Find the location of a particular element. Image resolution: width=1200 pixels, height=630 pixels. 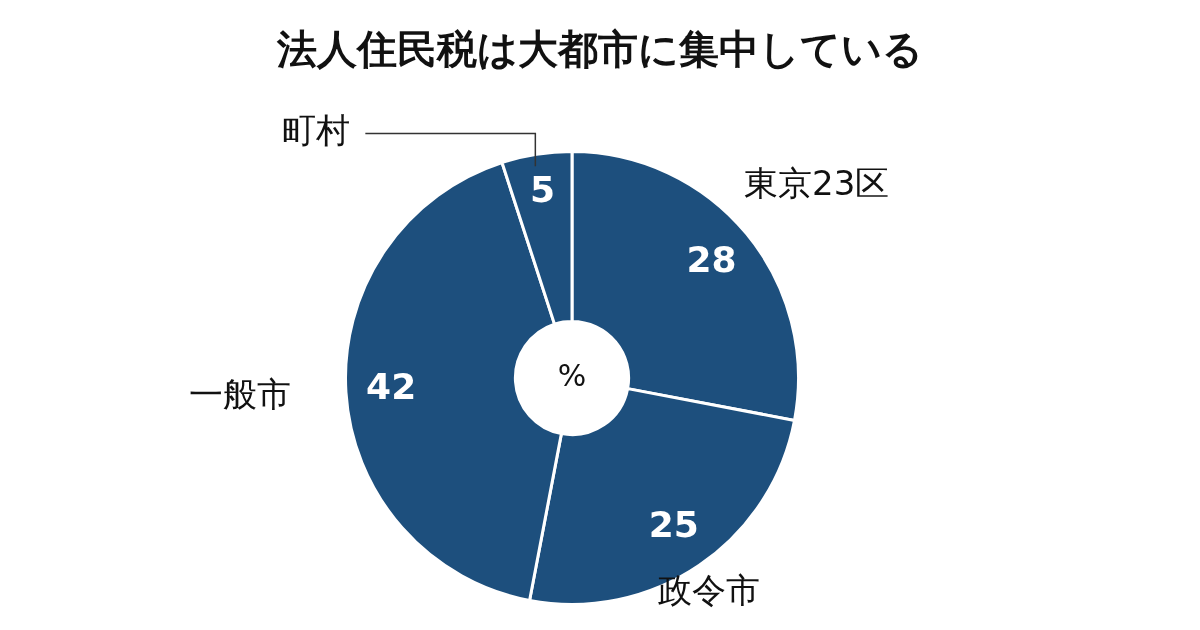

chart-title: 法人住民税は大都市に集中している is located at coordinates (600, 49).